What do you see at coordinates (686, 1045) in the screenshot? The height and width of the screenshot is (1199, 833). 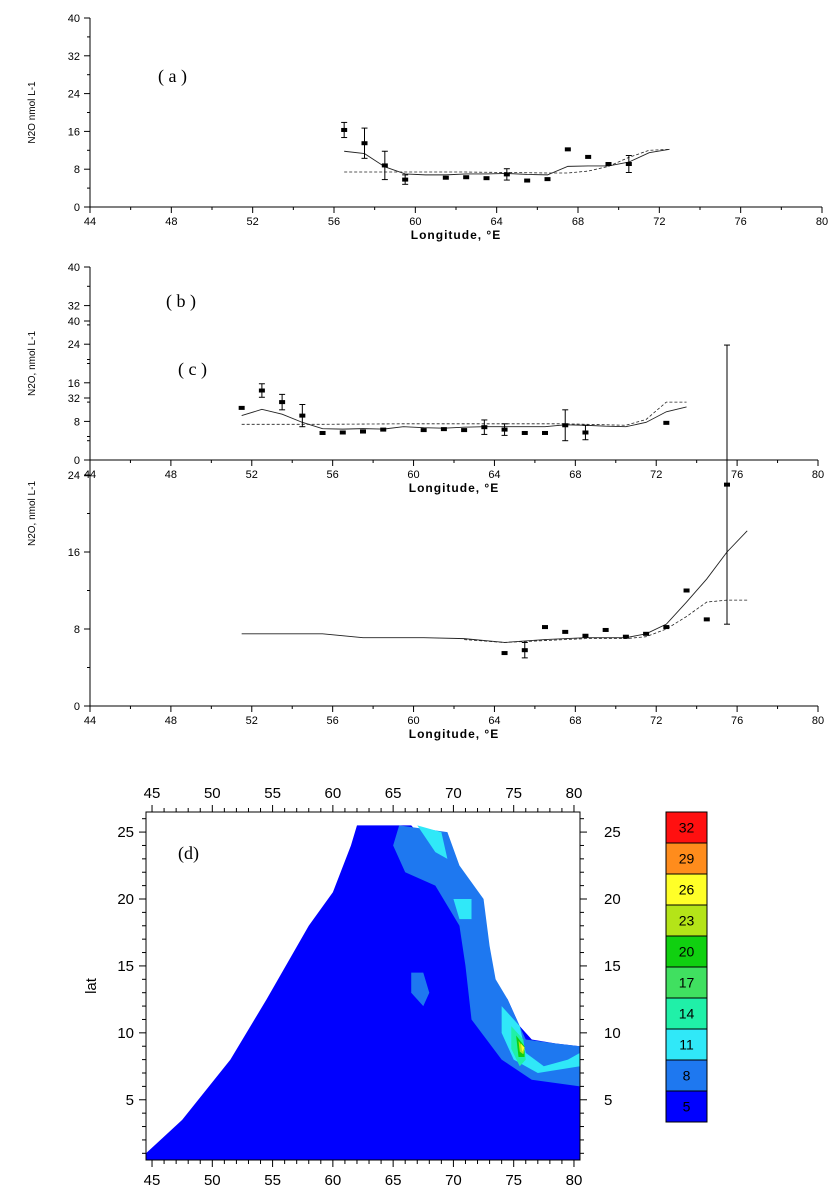 I see `legend-label: 11` at bounding box center [686, 1045].